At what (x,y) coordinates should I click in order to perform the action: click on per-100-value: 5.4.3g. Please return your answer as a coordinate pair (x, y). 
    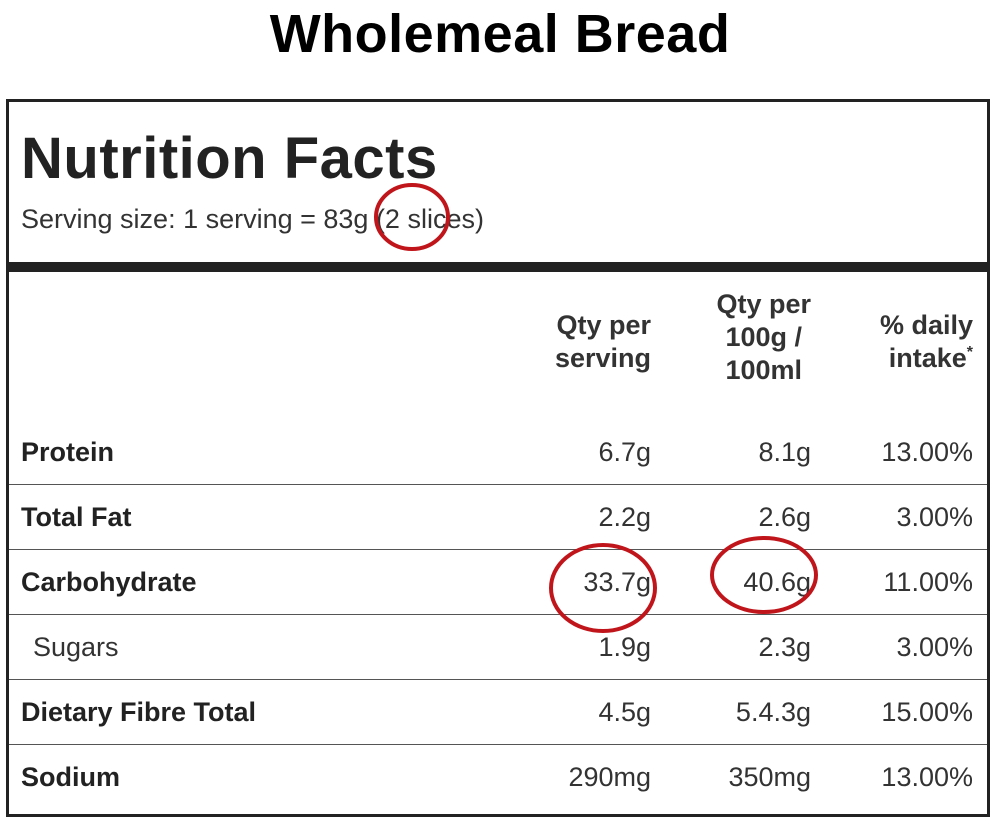
    Looking at the image, I should click on (773, 712).